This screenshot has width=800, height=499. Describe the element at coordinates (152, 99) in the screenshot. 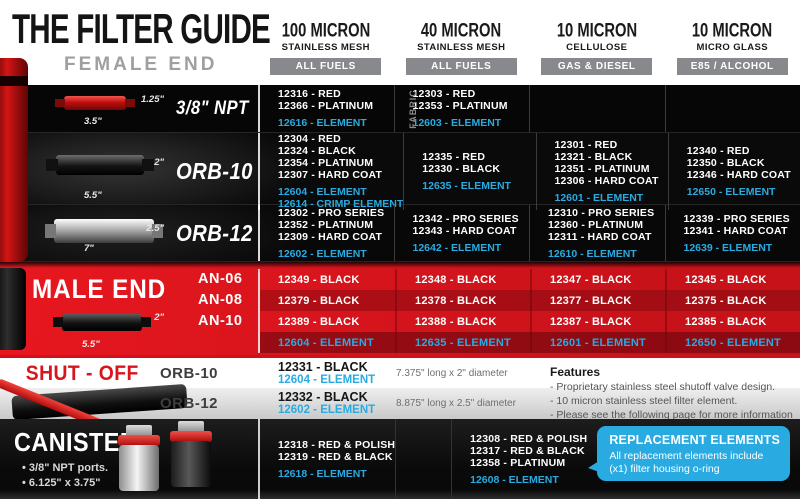

I see `height-dimension: 1.25"` at that location.